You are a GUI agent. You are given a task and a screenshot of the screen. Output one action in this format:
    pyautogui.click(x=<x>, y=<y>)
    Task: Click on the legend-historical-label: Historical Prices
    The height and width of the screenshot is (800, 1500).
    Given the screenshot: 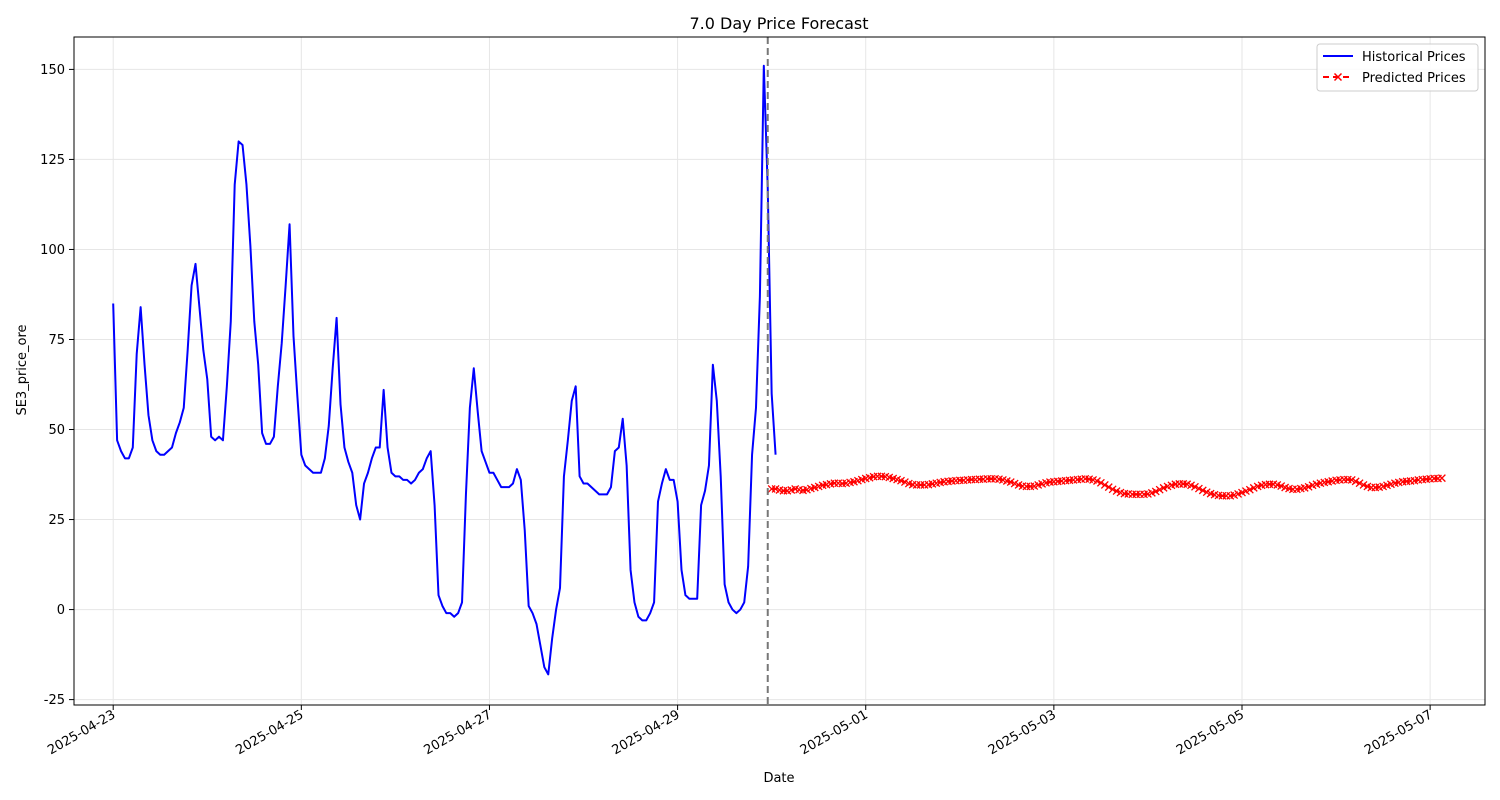 What is the action you would take?
    pyautogui.click(x=1414, y=57)
    